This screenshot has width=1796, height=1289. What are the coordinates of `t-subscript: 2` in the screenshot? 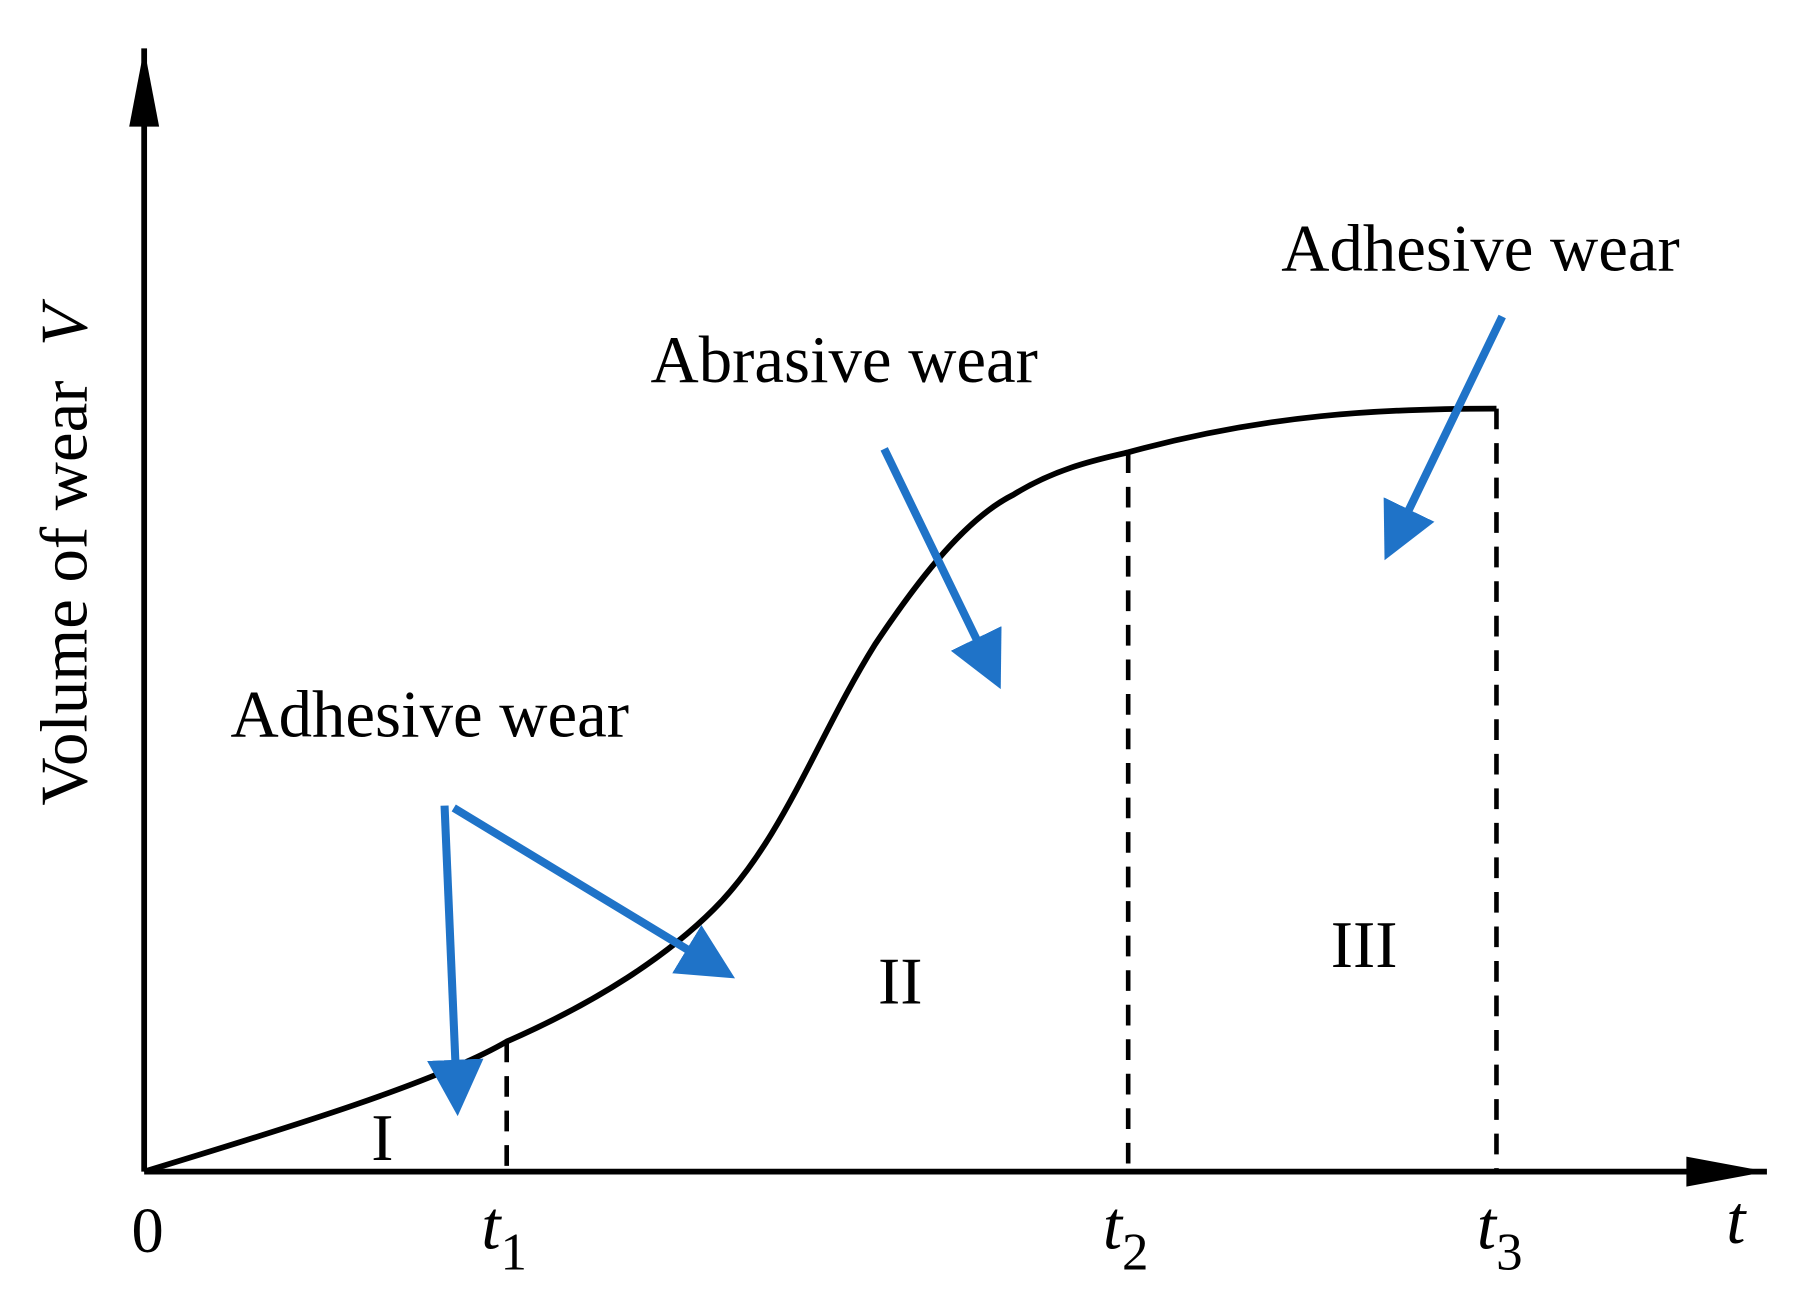 It's located at (1135, 1252).